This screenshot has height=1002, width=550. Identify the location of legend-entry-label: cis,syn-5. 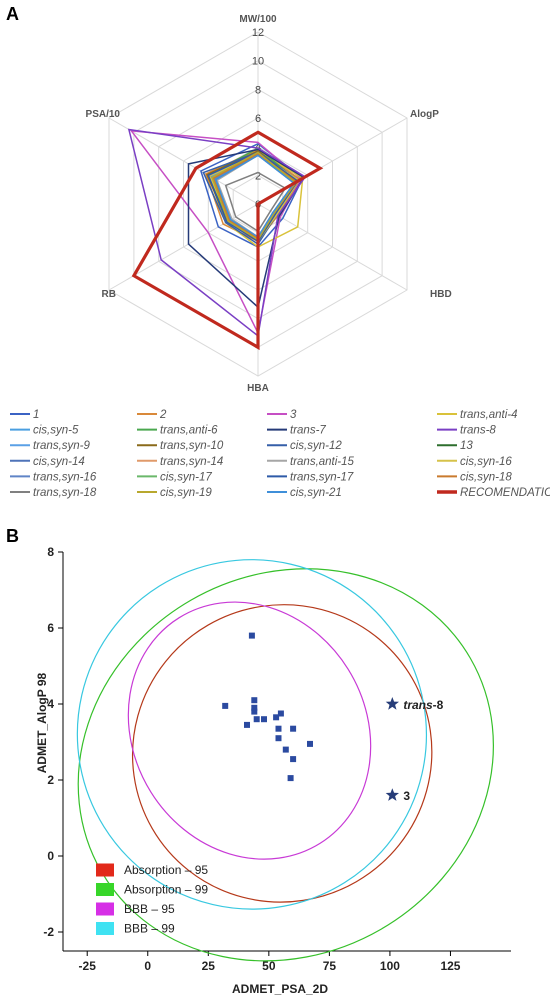
(56, 431).